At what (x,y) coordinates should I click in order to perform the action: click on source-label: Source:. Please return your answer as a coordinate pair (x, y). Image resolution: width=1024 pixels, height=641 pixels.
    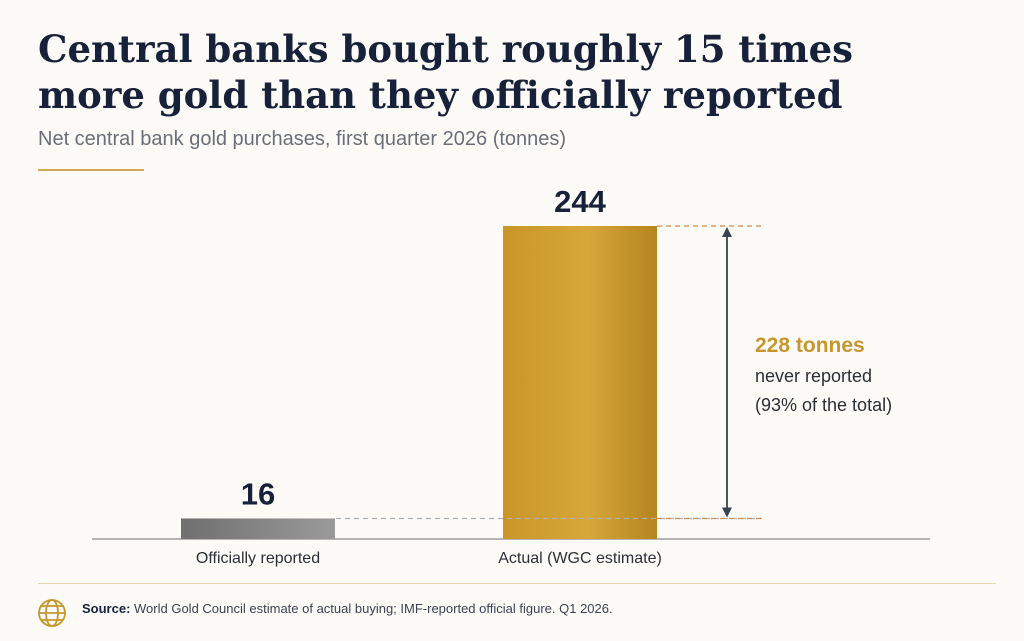
    Looking at the image, I should click on (106, 608).